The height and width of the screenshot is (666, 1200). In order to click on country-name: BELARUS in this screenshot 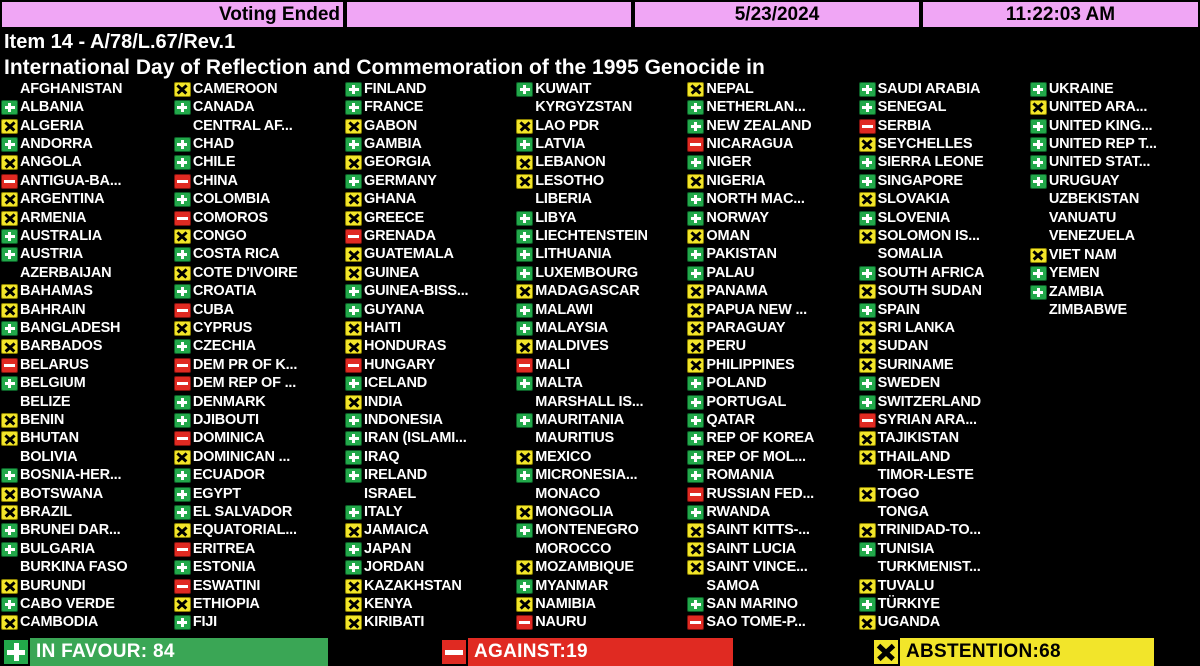, I will do `click(54, 364)`.